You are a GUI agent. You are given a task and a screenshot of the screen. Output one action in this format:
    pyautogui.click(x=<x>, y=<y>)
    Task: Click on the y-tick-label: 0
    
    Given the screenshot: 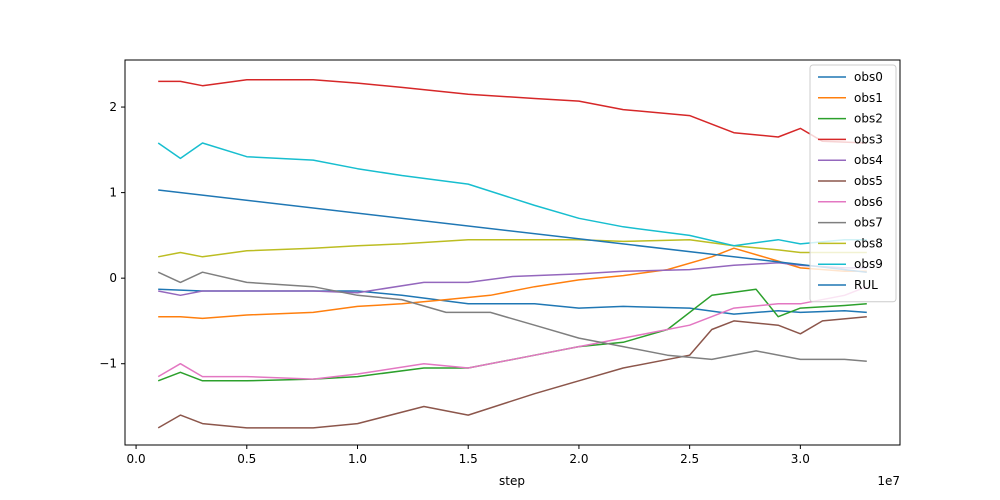 What is the action you would take?
    pyautogui.click(x=113, y=278)
    